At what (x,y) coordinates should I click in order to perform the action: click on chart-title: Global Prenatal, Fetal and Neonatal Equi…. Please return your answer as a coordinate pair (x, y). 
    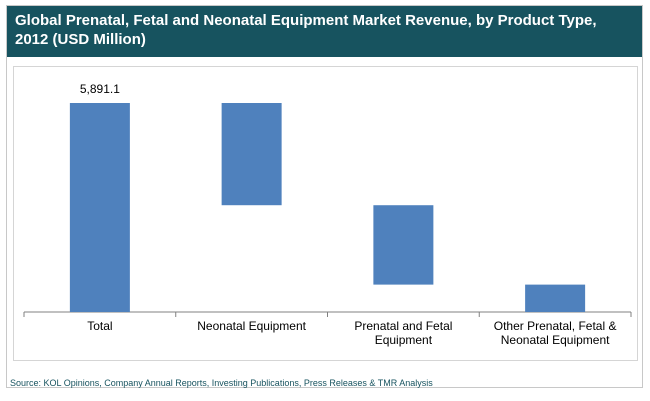
    Looking at the image, I should click on (324, 31).